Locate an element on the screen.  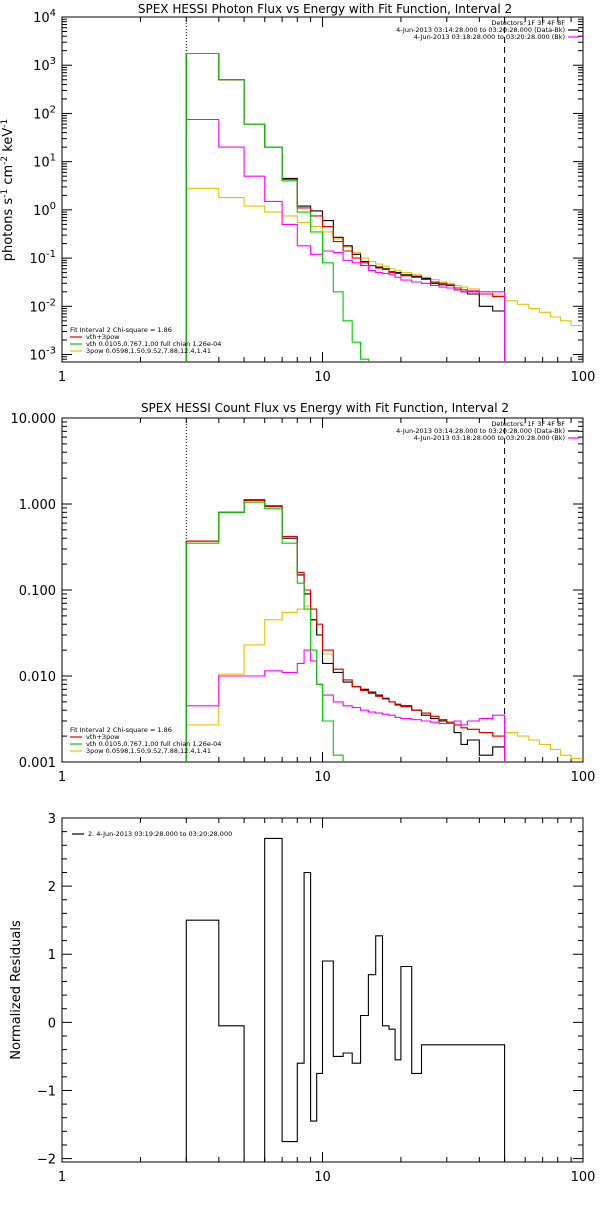
y-tick-label: 10² is located at coordinates (44, 113).